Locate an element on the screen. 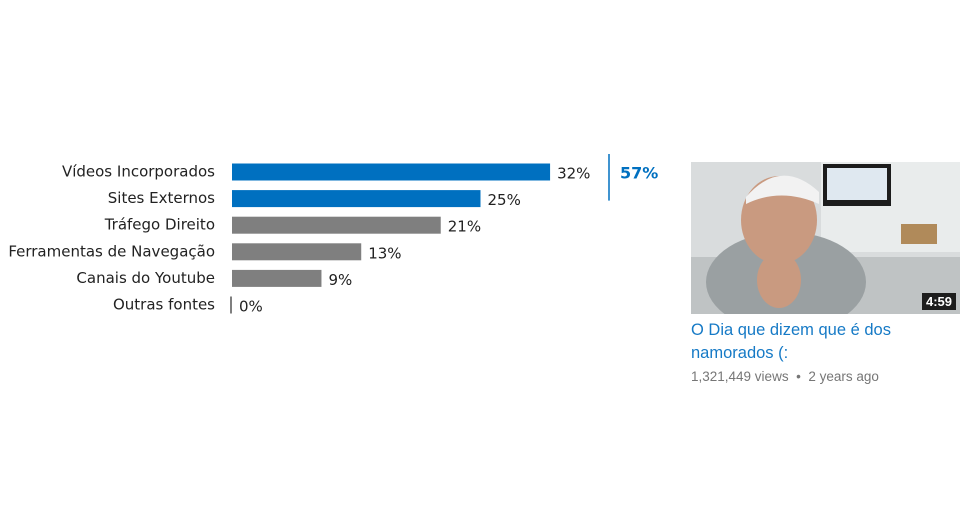 Image resolution: width=970 pixels, height=510 pixels. category-label: Outras fontes is located at coordinates (164, 305).